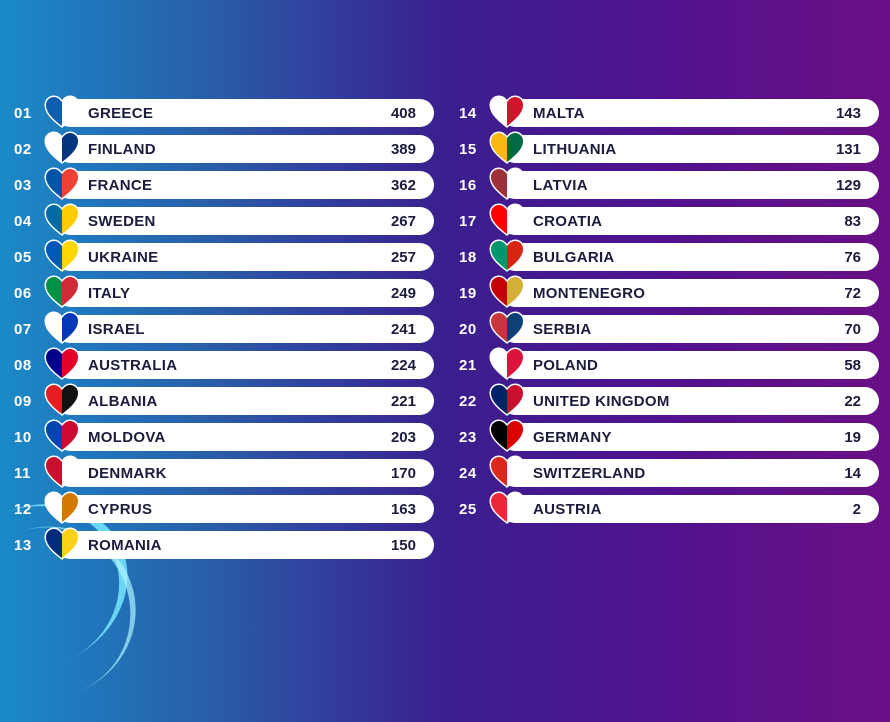 The width and height of the screenshot is (890, 722). What do you see at coordinates (403, 329) in the screenshot?
I see `points-value: 241` at bounding box center [403, 329].